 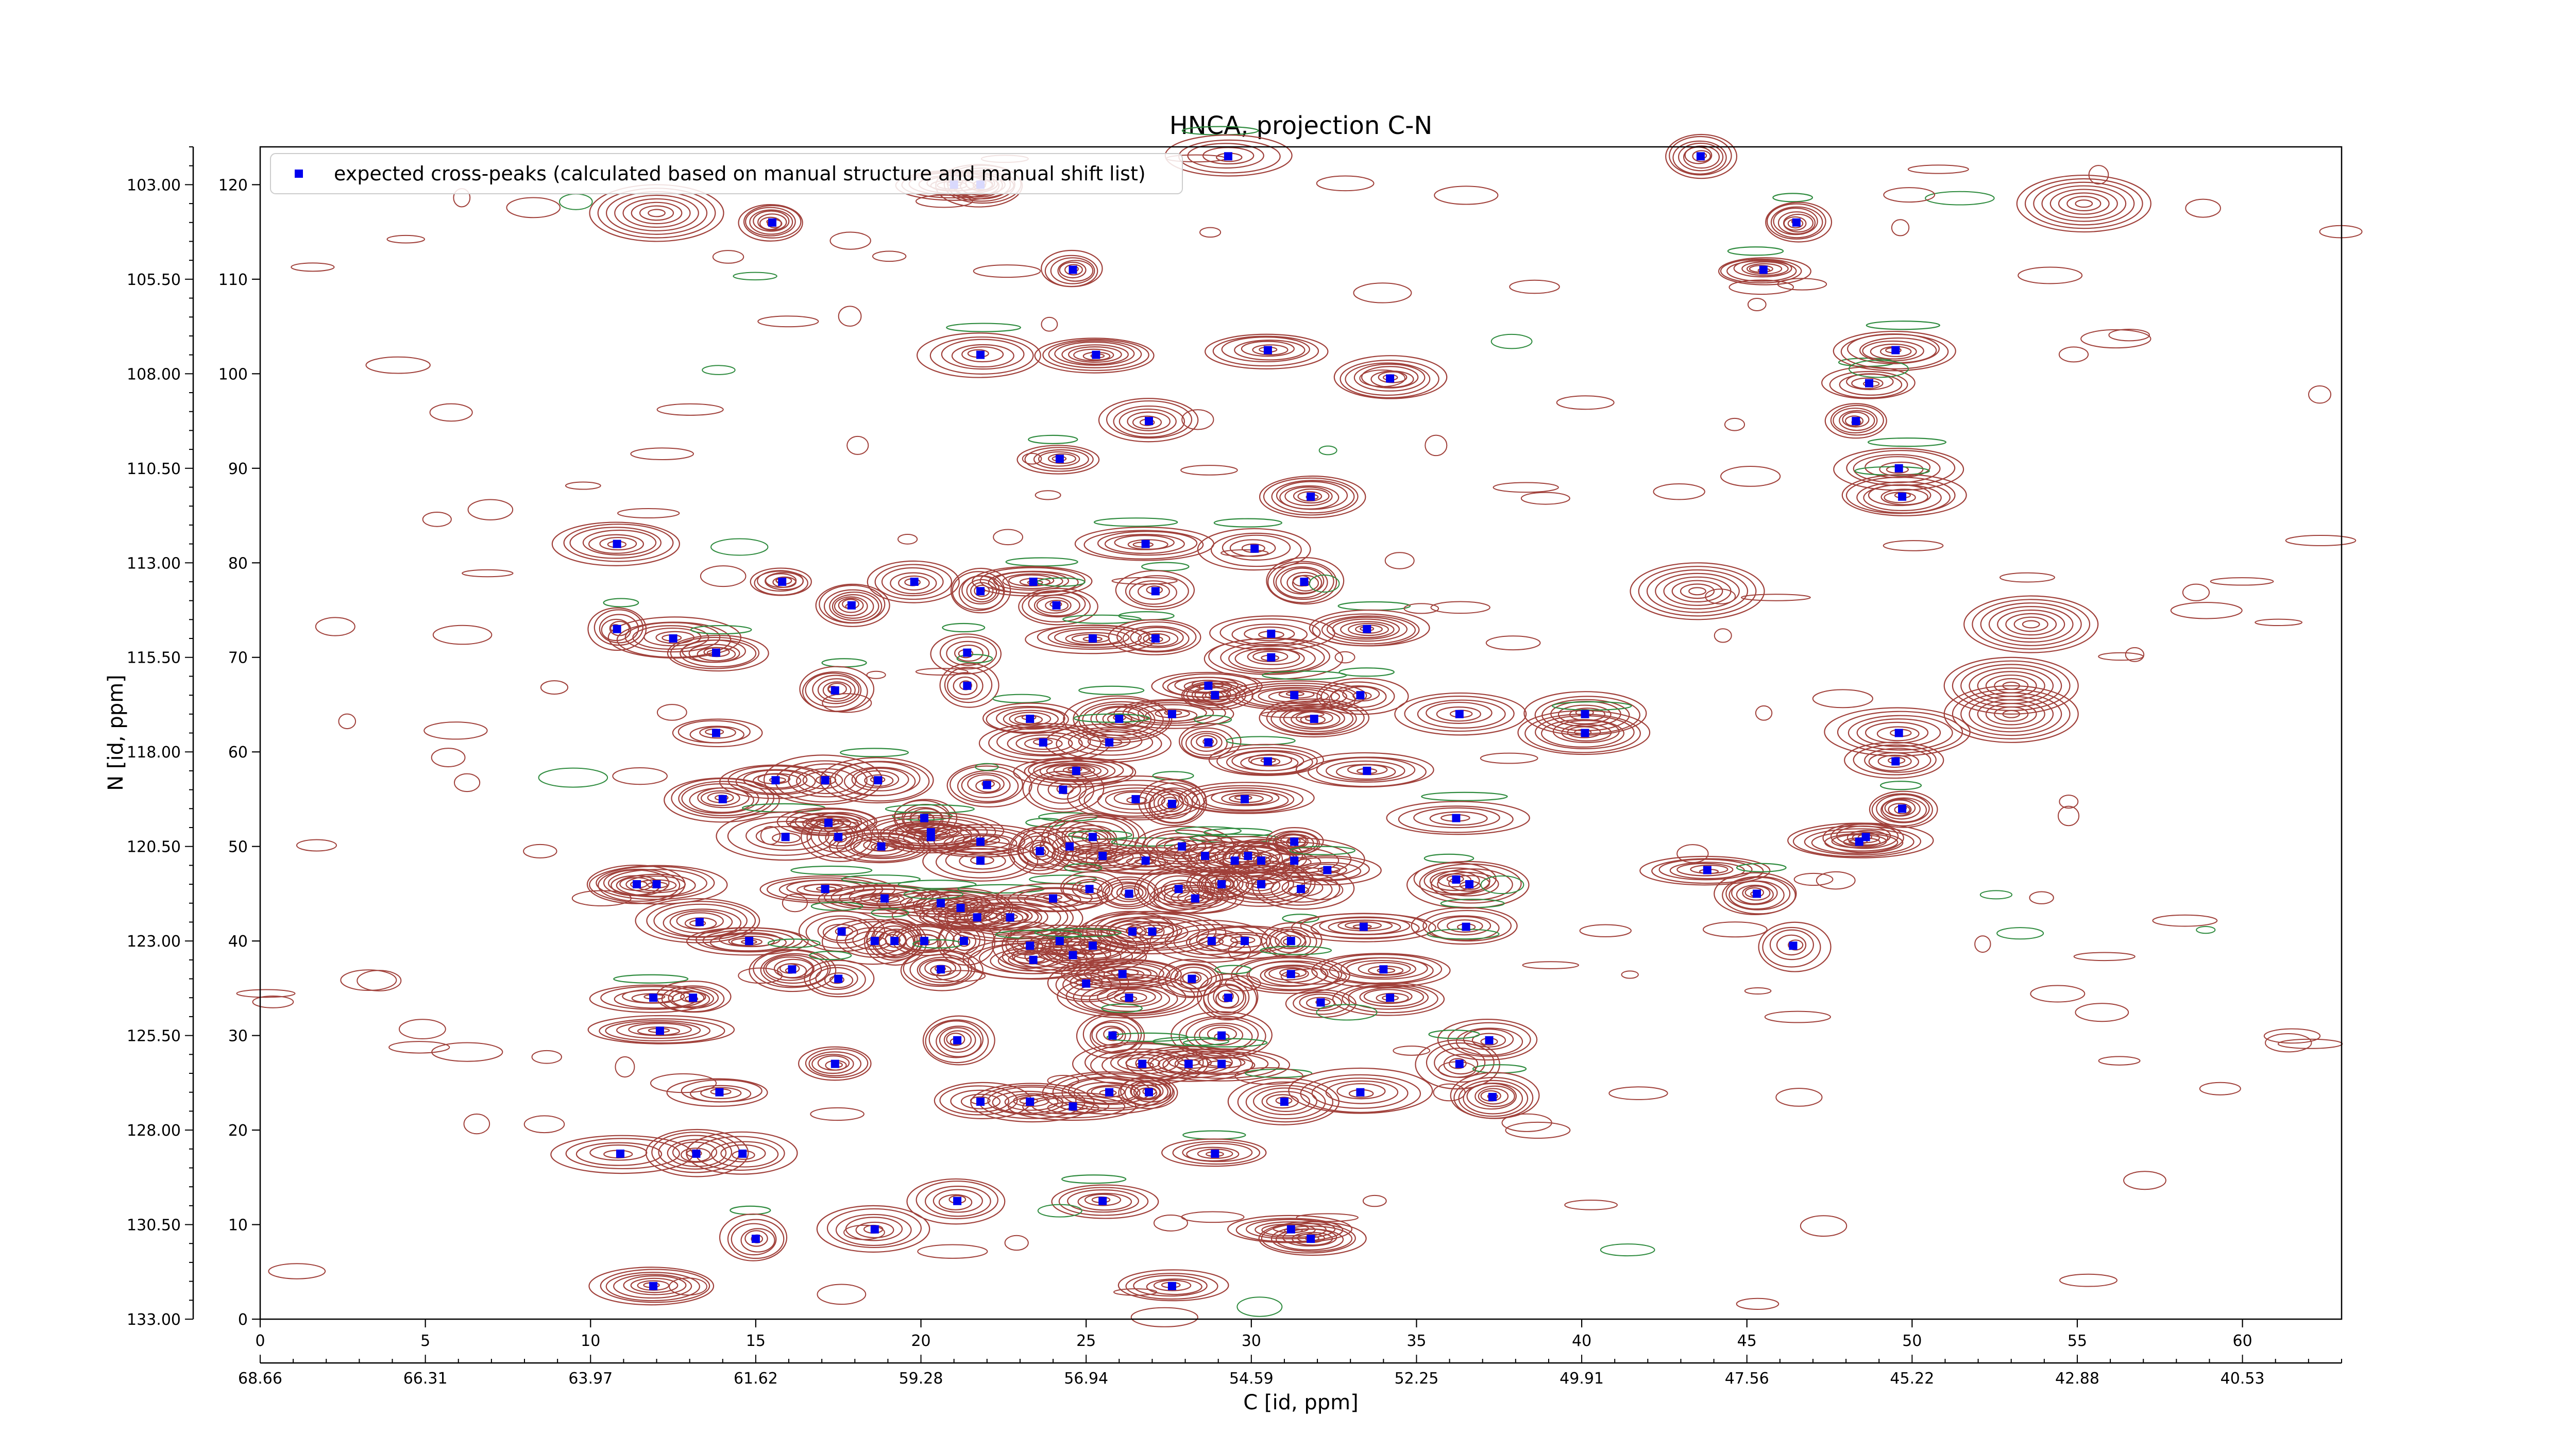 What do you see at coordinates (1253, 1334) in the screenshot?
I see `x-index-axis: 0 5 10 15 20 25 30 35 40 45 50 55 60` at bounding box center [1253, 1334].